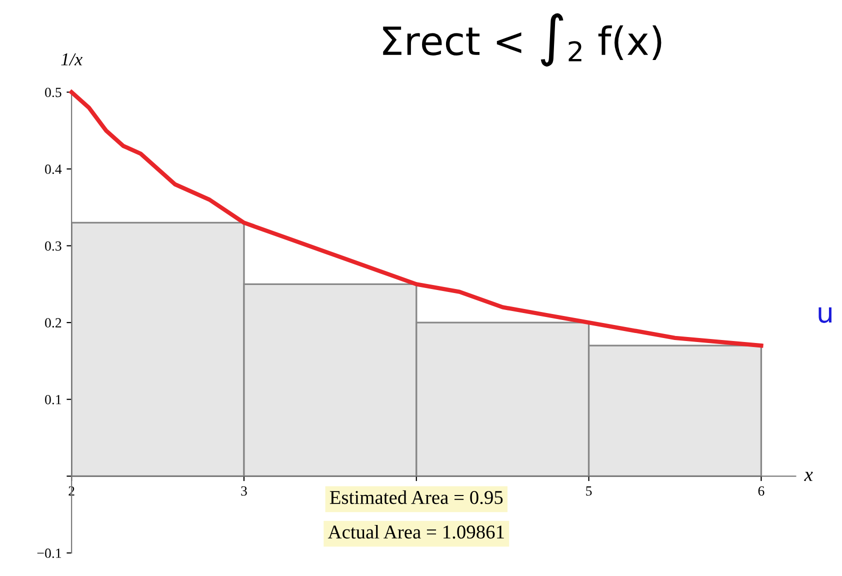 This screenshot has height=576, width=842. I want to click on annotation: Actual Area = 1.09861, so click(416, 531).